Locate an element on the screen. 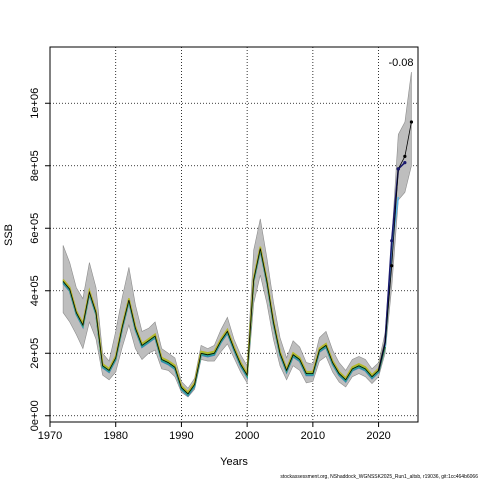 This screenshot has width=480, height=485. y-tick-label: 0e+00 is located at coordinates (35, 415).